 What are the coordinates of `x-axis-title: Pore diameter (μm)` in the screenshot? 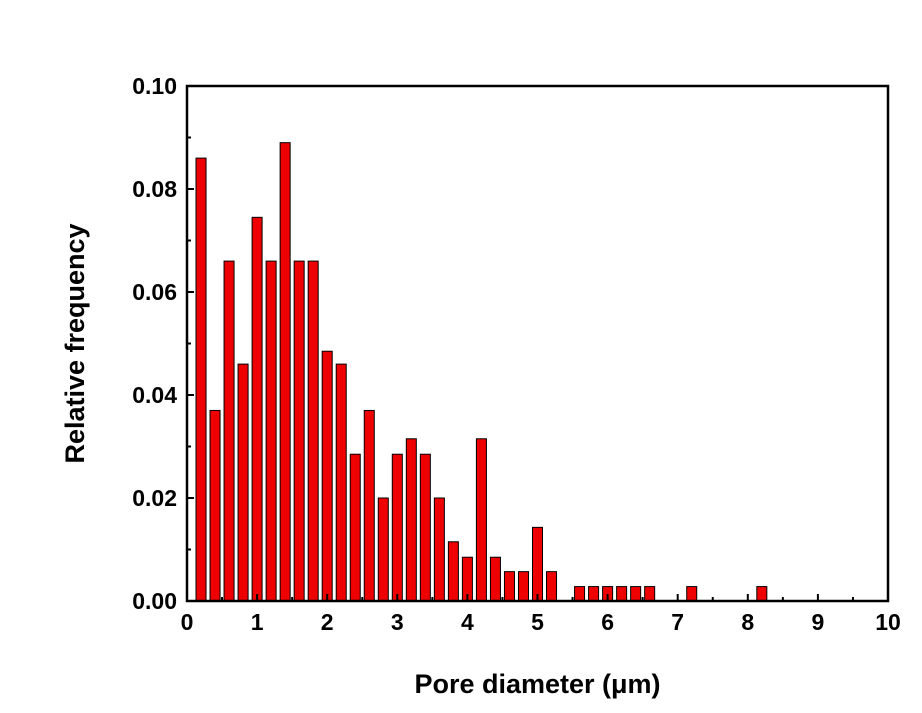 It's located at (537, 684).